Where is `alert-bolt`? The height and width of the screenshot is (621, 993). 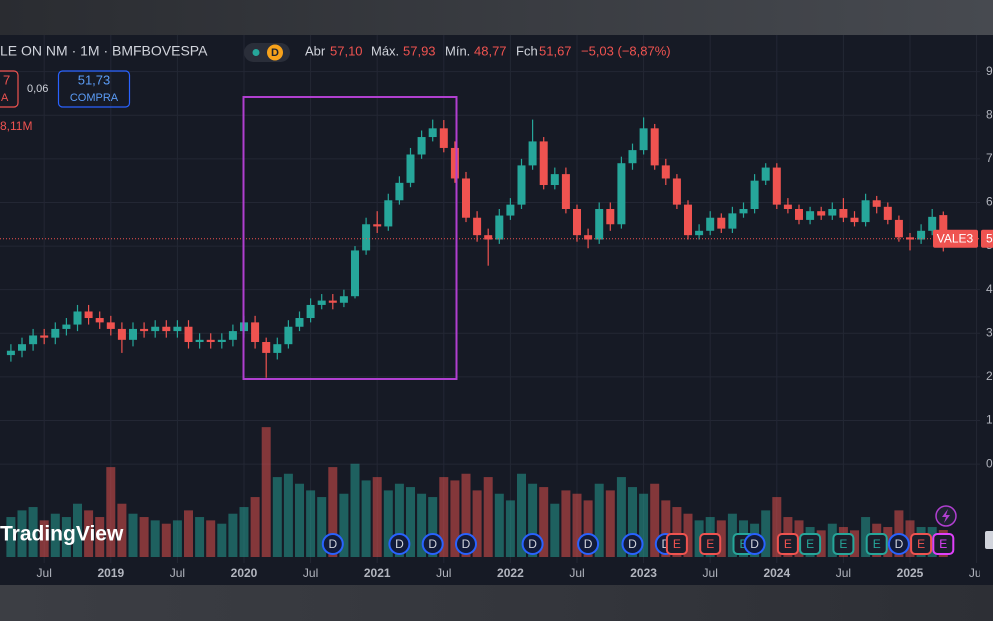
alert-bolt is located at coordinates (946, 516).